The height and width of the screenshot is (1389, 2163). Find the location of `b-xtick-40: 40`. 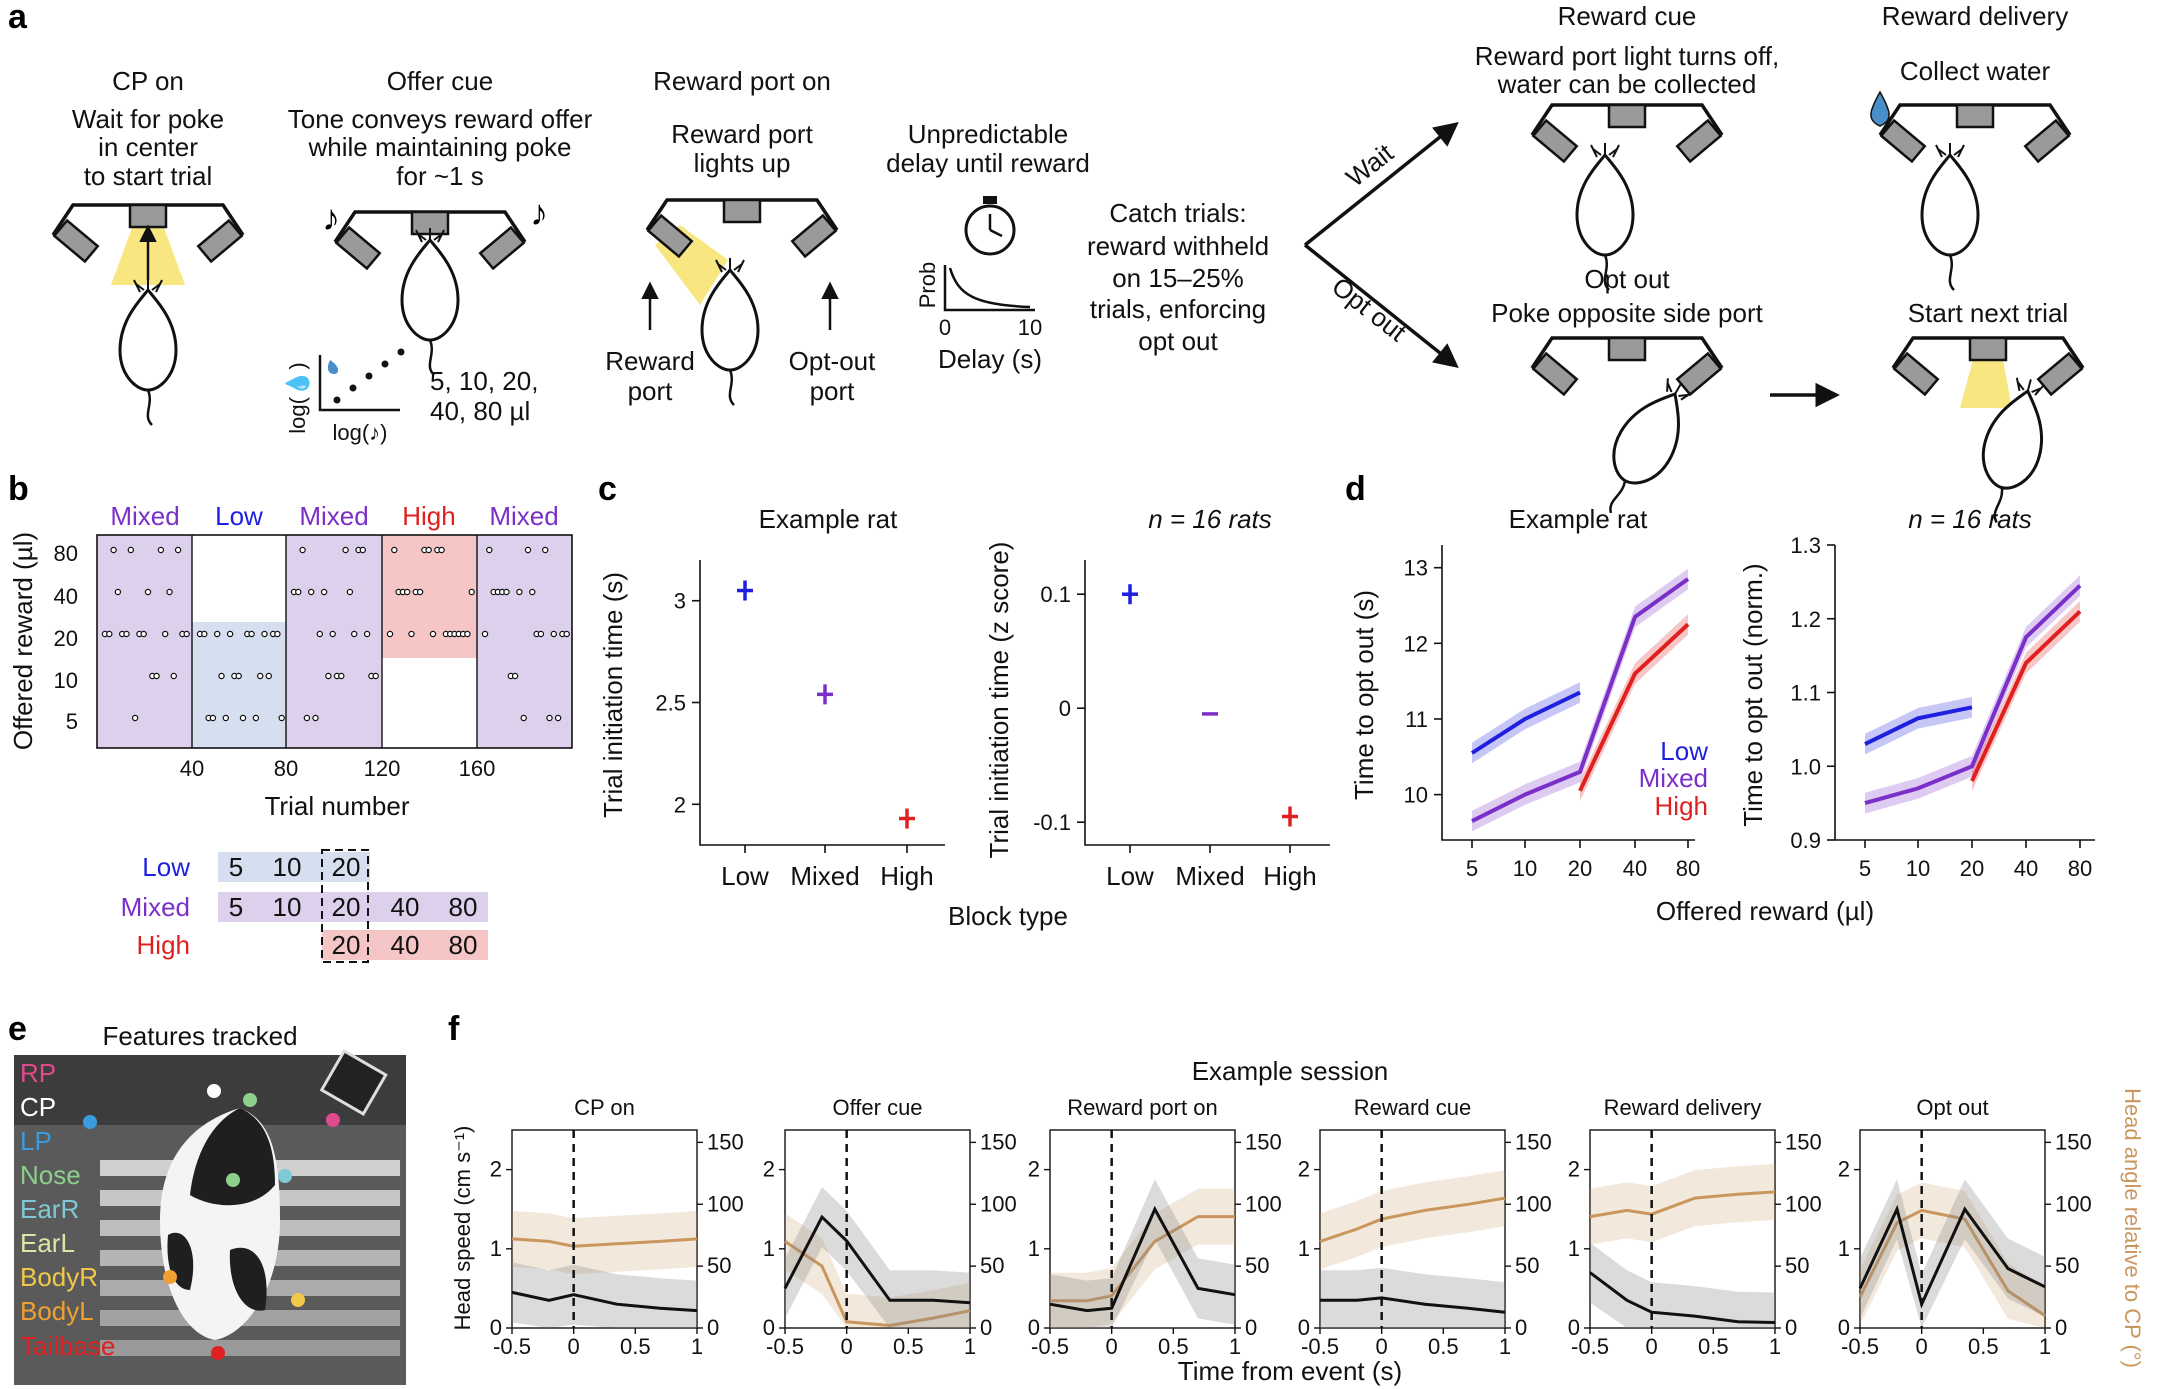

b-xtick-40: 40 is located at coordinates (192, 768).